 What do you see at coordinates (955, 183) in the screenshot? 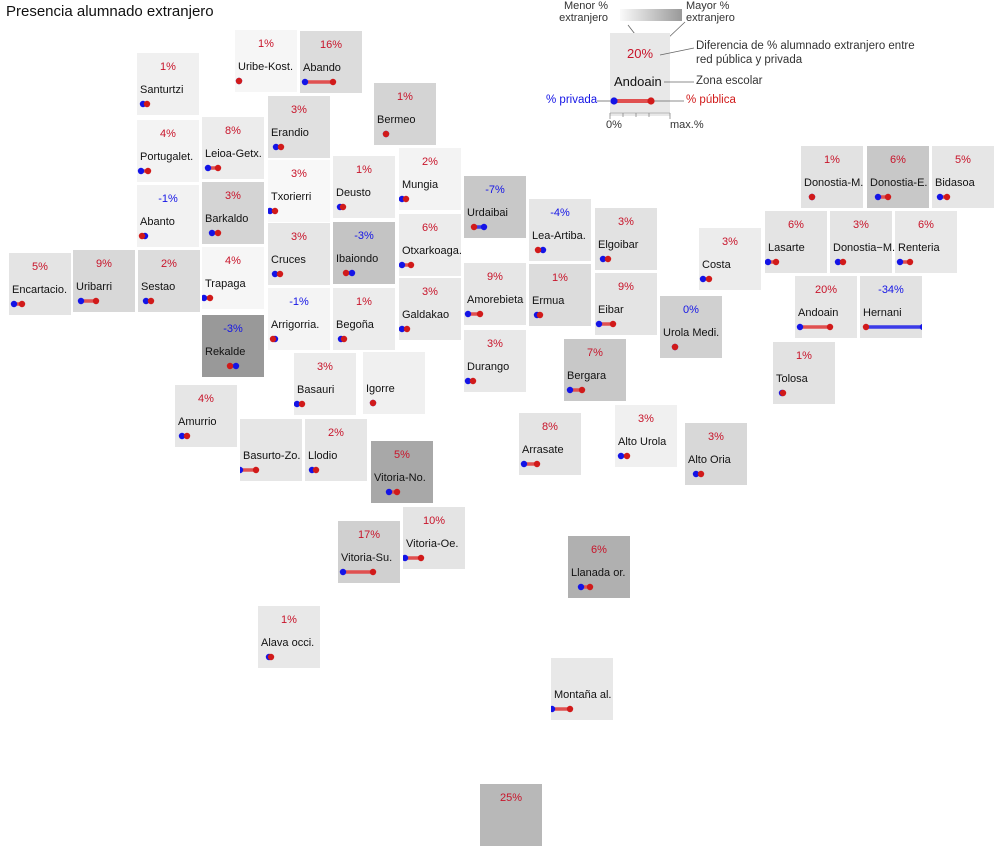
I see `zone-name-label: Bidasoa` at bounding box center [955, 183].